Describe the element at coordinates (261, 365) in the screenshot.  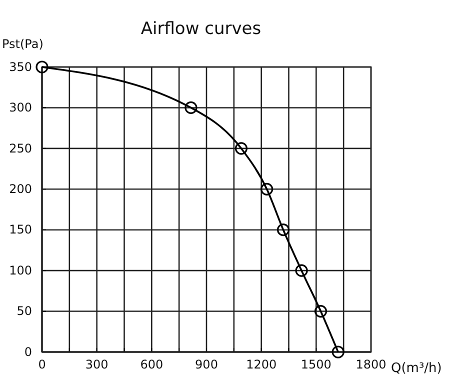
I see `x-tick-label: 1200` at that location.